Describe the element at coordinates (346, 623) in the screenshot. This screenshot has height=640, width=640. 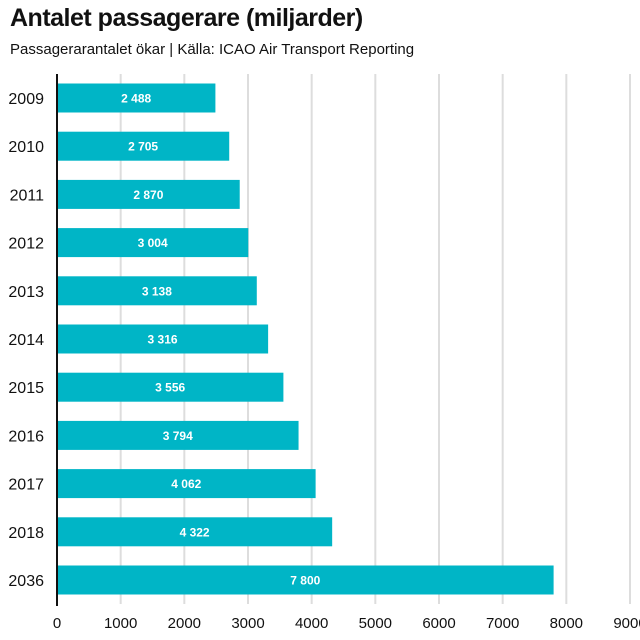
I see `x-axis-labels: 0 1000 2000 3000 4000 5000 6000 7000 8000 9000` at that location.